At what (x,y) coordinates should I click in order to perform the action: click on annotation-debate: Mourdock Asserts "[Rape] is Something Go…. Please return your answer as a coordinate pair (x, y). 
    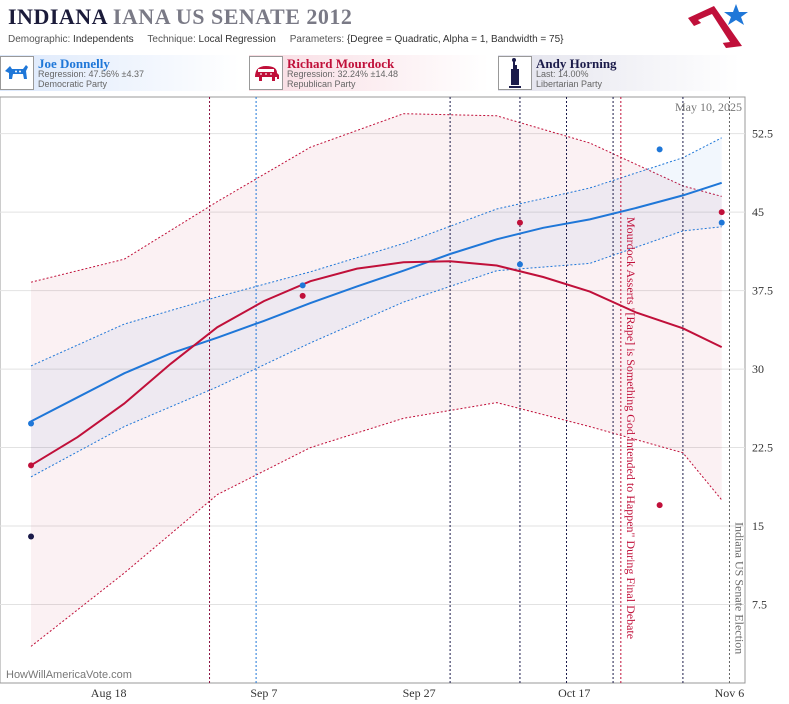
    Looking at the image, I should click on (631, 428).